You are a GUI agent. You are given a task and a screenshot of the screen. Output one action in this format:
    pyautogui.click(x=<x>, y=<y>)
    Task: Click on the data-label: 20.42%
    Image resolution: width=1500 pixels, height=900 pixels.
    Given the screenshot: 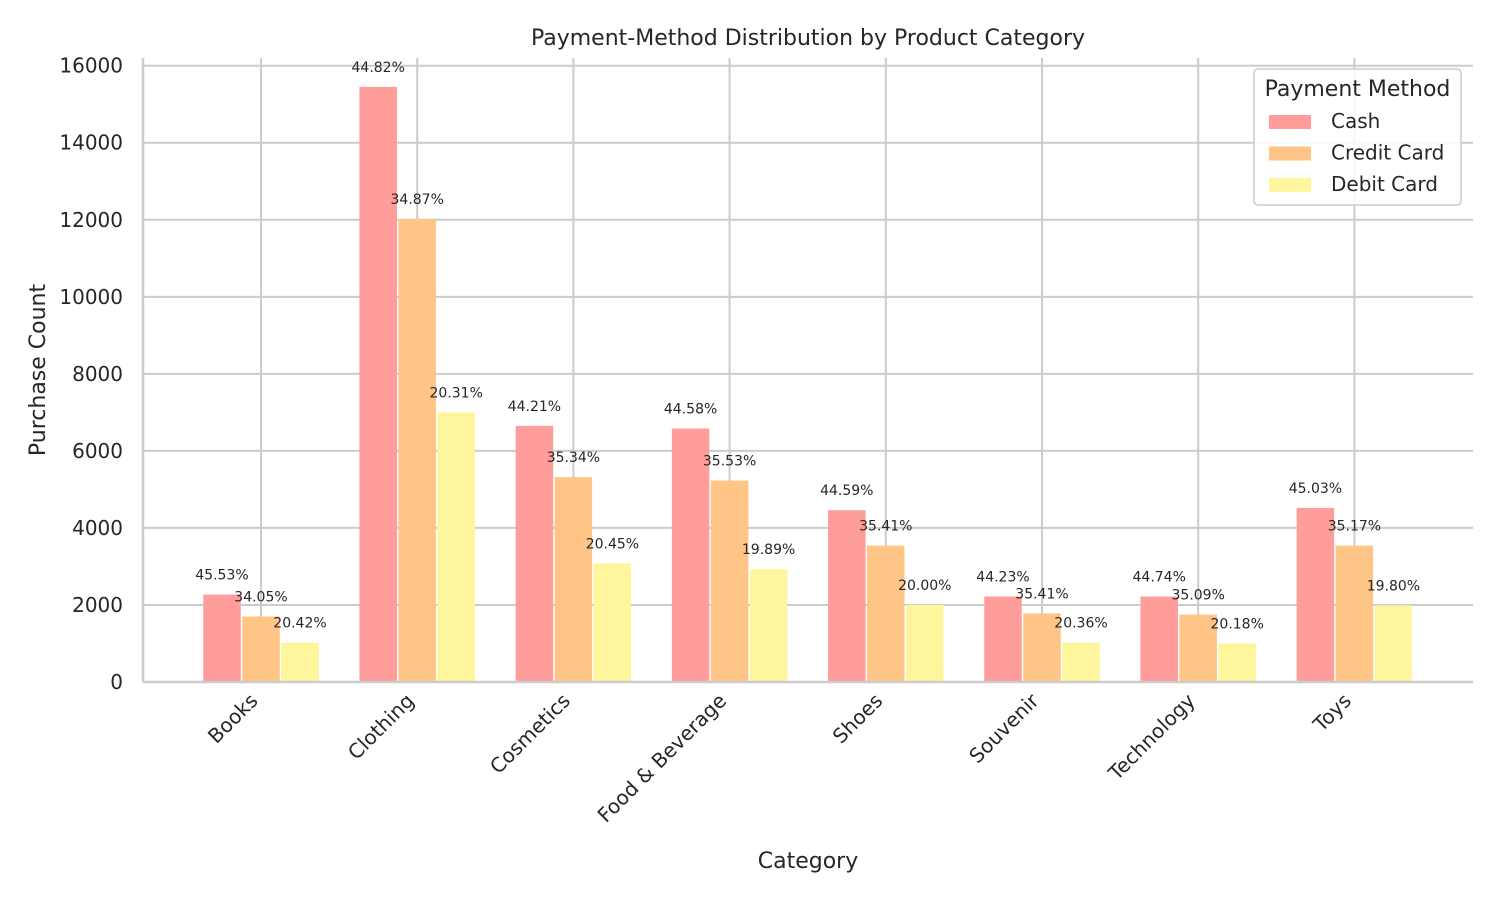 What is the action you would take?
    pyautogui.click(x=299, y=624)
    